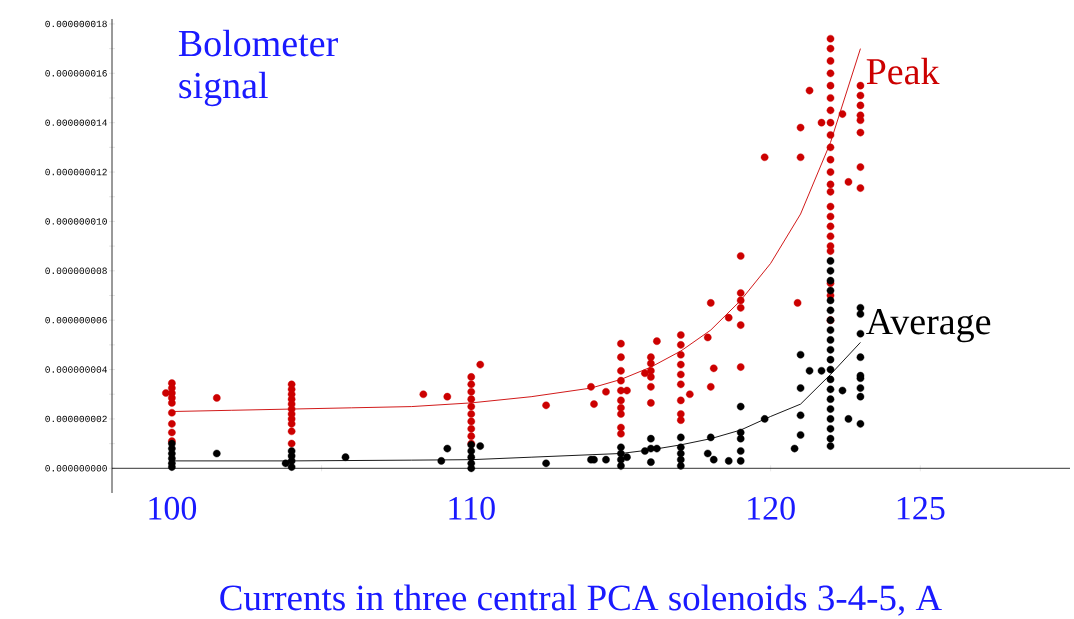 This screenshot has width=1074, height=619. What do you see at coordinates (472, 508) in the screenshot?
I see `x-tick-label: 110` at bounding box center [472, 508].